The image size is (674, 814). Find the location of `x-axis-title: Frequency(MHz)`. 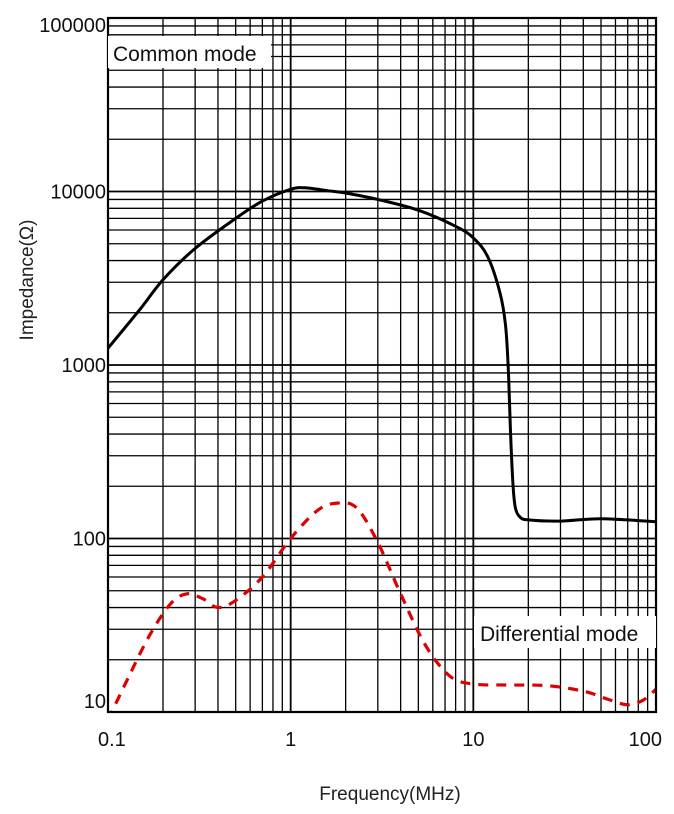

x-axis-title: Frequency(MHz) is located at coordinates (389, 794).